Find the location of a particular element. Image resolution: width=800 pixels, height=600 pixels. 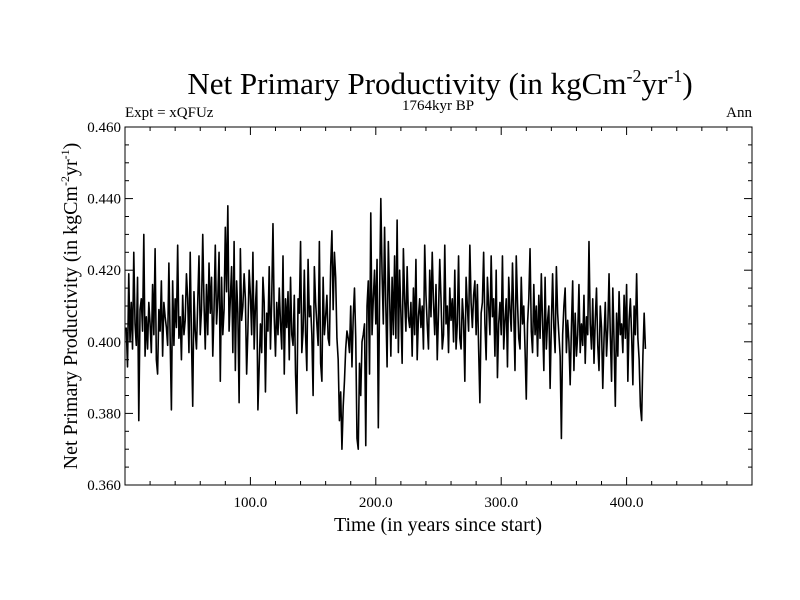

subtitle-season: Ann is located at coordinates (739, 113).